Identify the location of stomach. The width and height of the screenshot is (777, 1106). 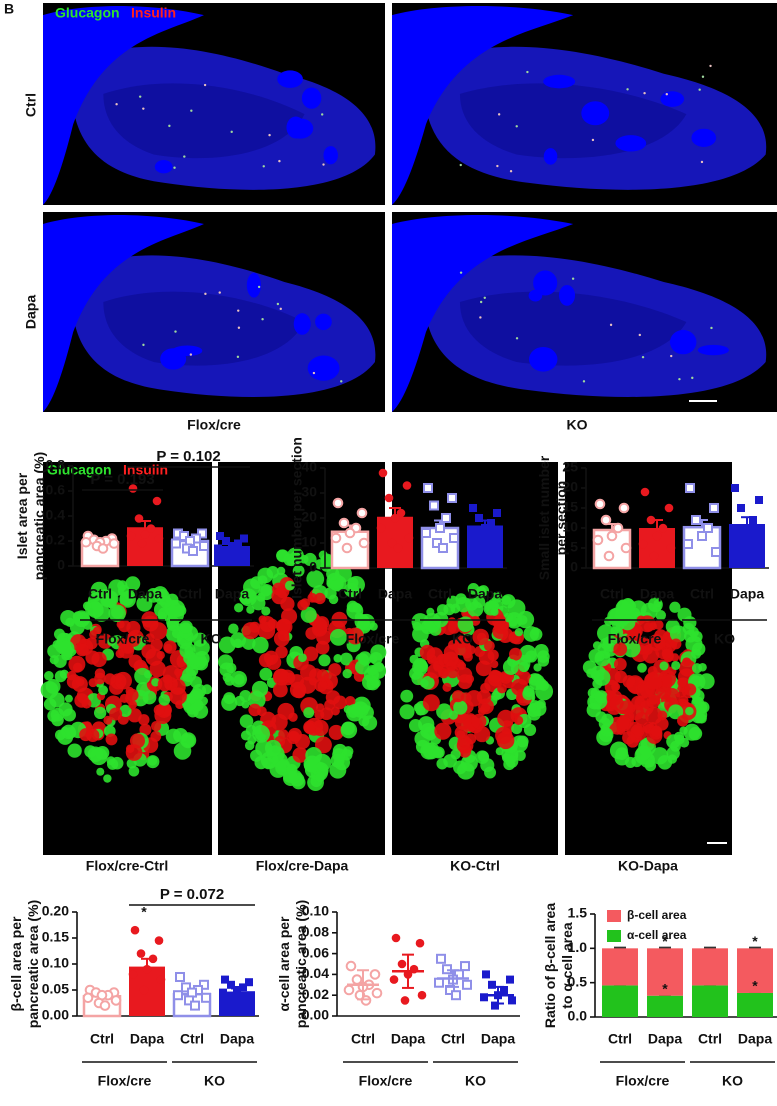
(483, 106).